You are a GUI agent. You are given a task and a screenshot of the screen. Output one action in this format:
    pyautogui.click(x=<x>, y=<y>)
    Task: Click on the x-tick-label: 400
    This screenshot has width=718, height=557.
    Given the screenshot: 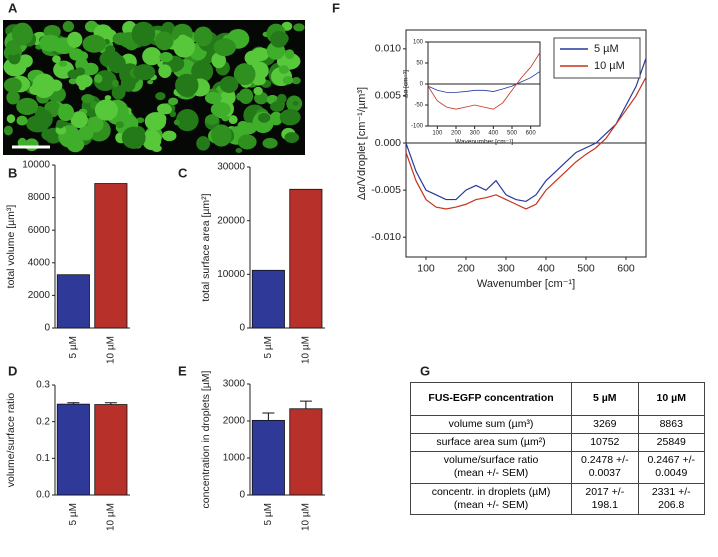 What is the action you would take?
    pyautogui.click(x=546, y=268)
    